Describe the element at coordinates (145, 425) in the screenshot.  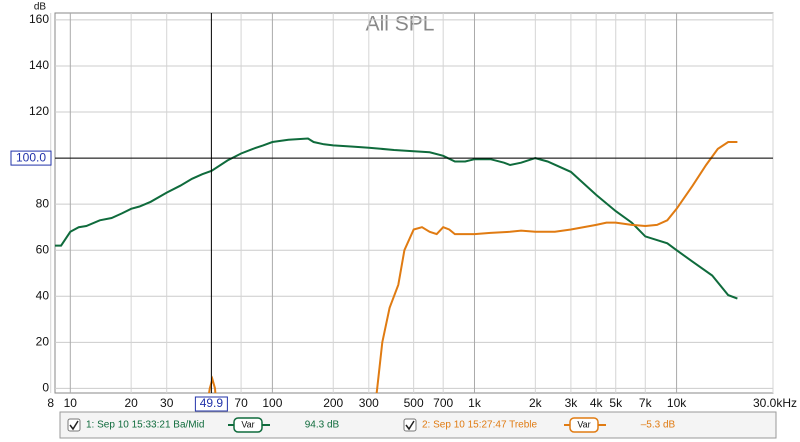
I see `legend-label: 1: Sep 10 15:33:21 Ba/Mid` at that location.